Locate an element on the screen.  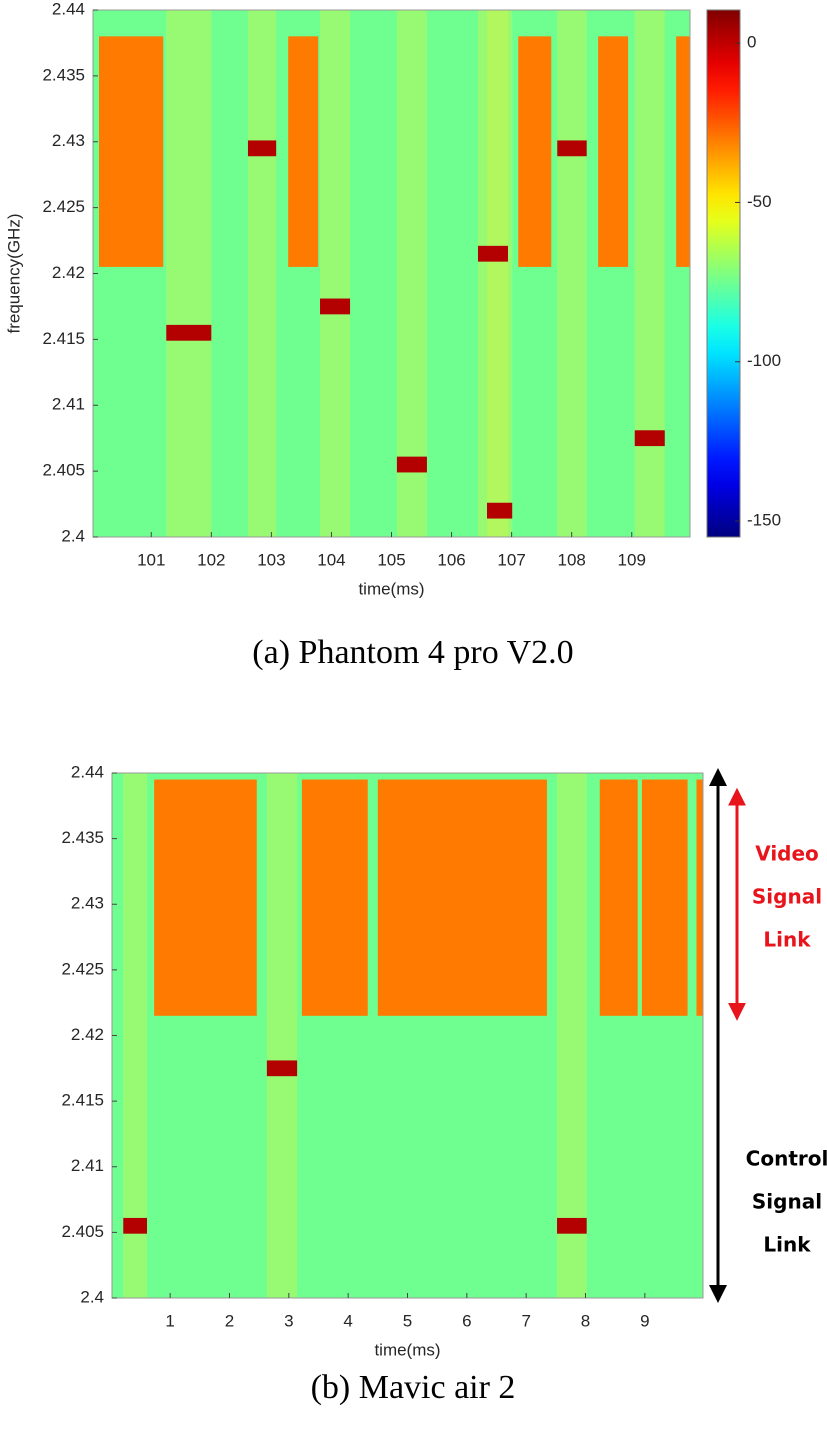
x-tick-label: 8 is located at coordinates (585, 1320).